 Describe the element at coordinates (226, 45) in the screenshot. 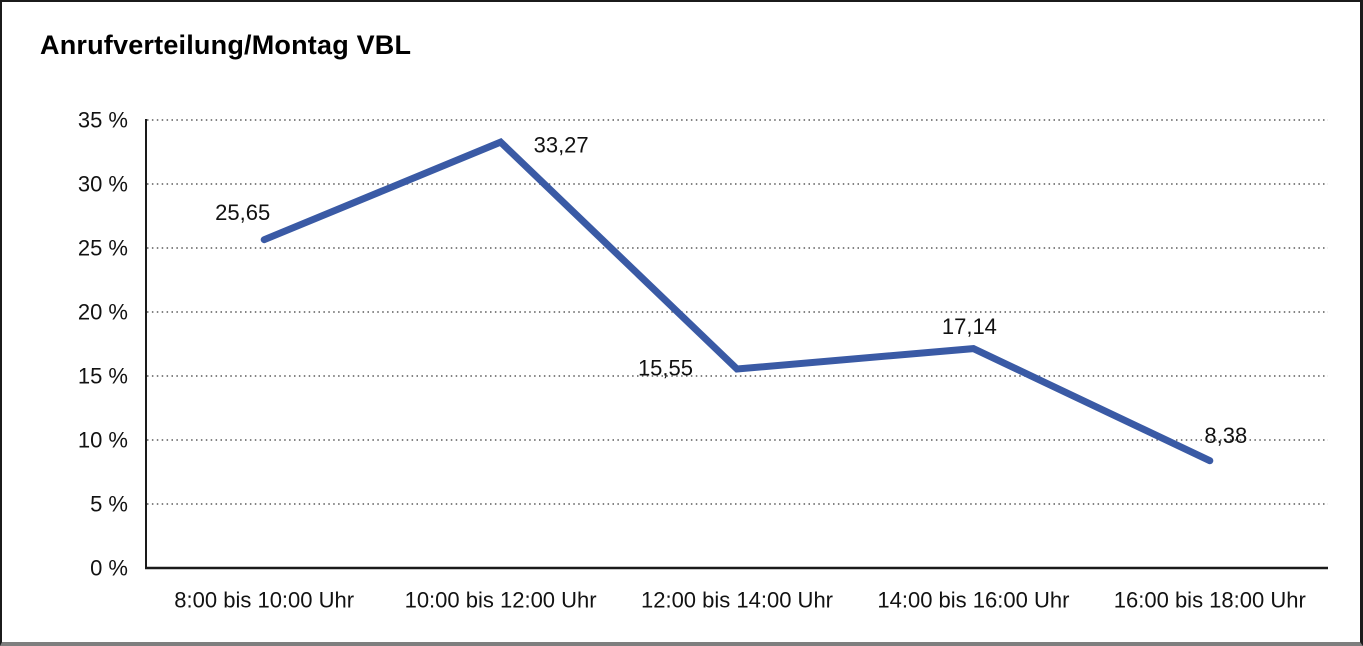

I see `chart-title: Anrufverteilung/Montag VBL` at that location.